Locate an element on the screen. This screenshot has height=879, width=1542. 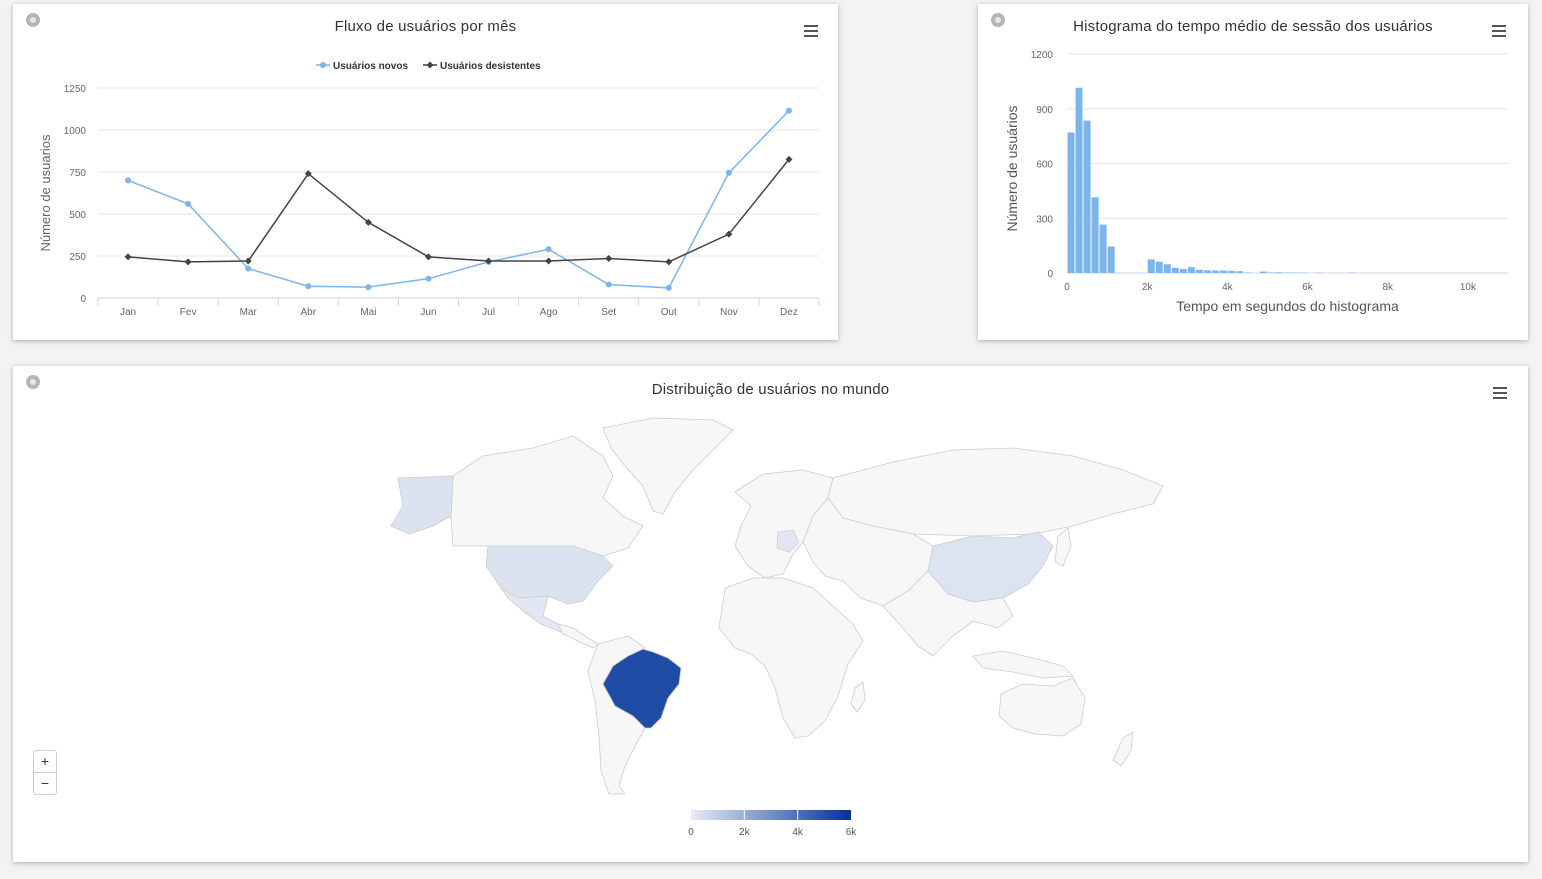
zoom-out-button: − is located at coordinates (45, 783).